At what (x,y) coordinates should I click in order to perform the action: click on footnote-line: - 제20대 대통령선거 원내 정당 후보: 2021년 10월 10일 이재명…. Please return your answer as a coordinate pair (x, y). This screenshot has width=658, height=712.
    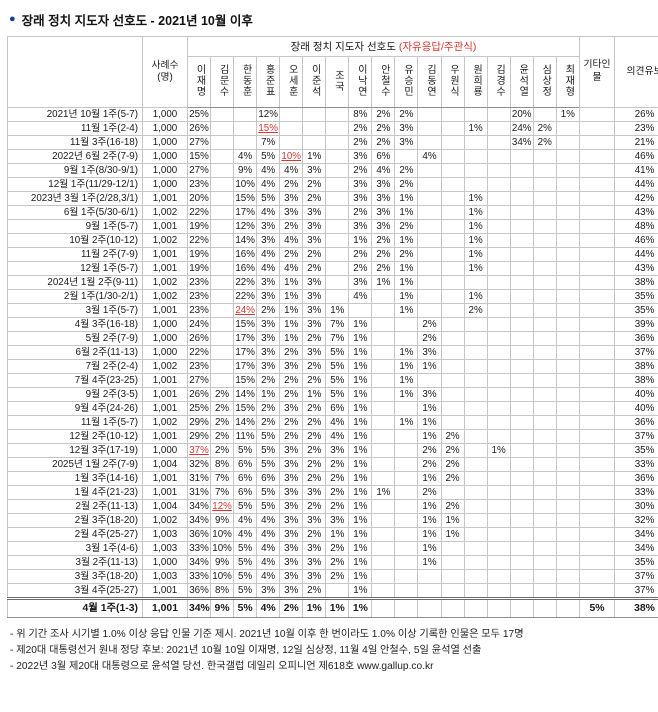
    Looking at the image, I should click on (246, 650).